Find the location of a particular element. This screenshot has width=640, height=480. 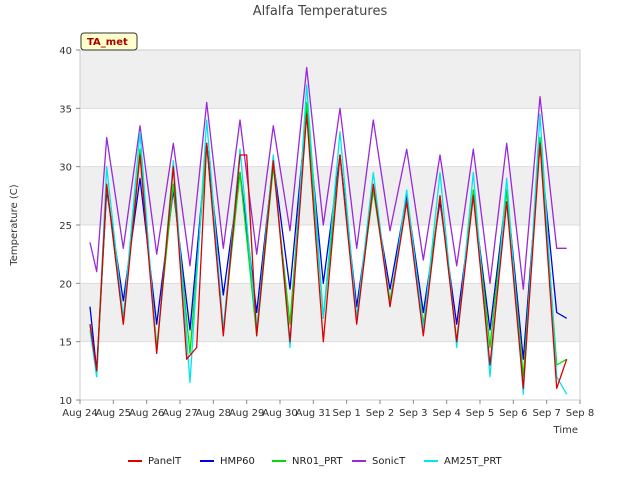

x-tick-label: Sep 6 is located at coordinates (513, 413).